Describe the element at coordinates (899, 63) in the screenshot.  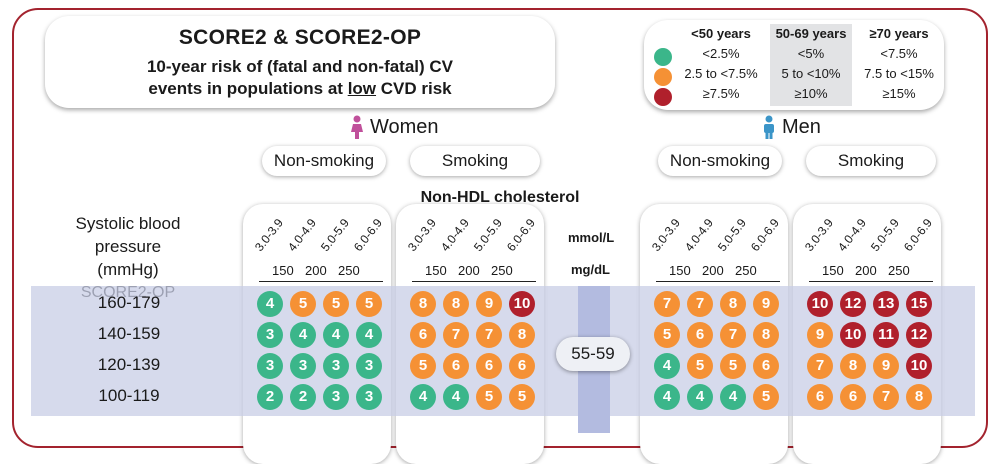
I see `legend-col-70plus: ≥70 years <7.5% 7.5 to <15% ≥15%` at that location.